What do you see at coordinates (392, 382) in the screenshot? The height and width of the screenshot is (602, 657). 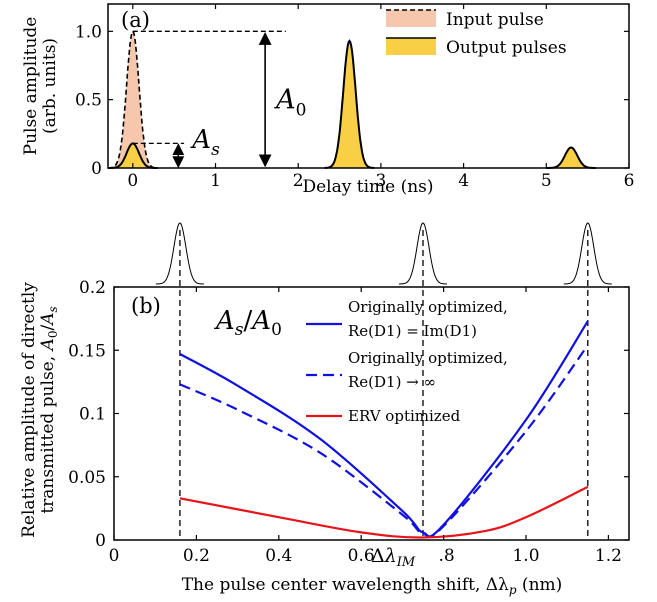 I see `legend-label-line2-series-originally-optimized-infinite: Re(D1) → ∞` at bounding box center [392, 382].